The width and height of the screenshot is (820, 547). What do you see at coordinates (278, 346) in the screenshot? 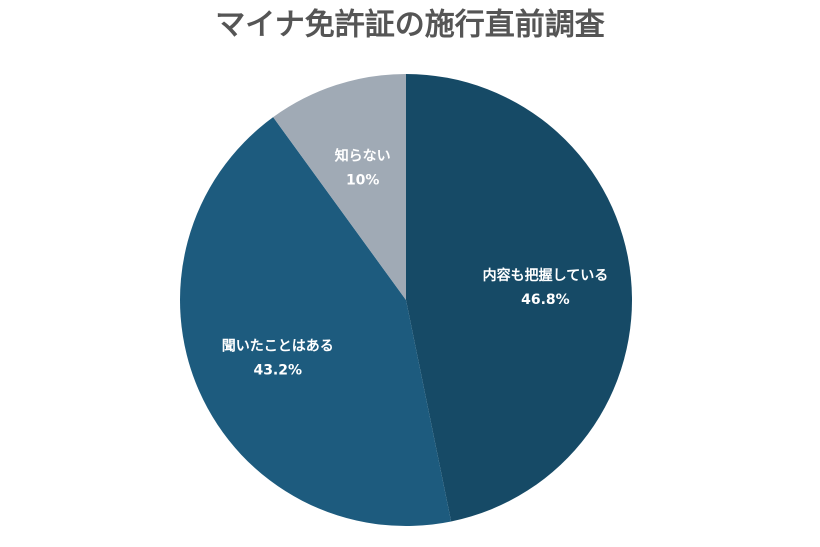
I see `slice-label: 聞いたことはある` at bounding box center [278, 346].